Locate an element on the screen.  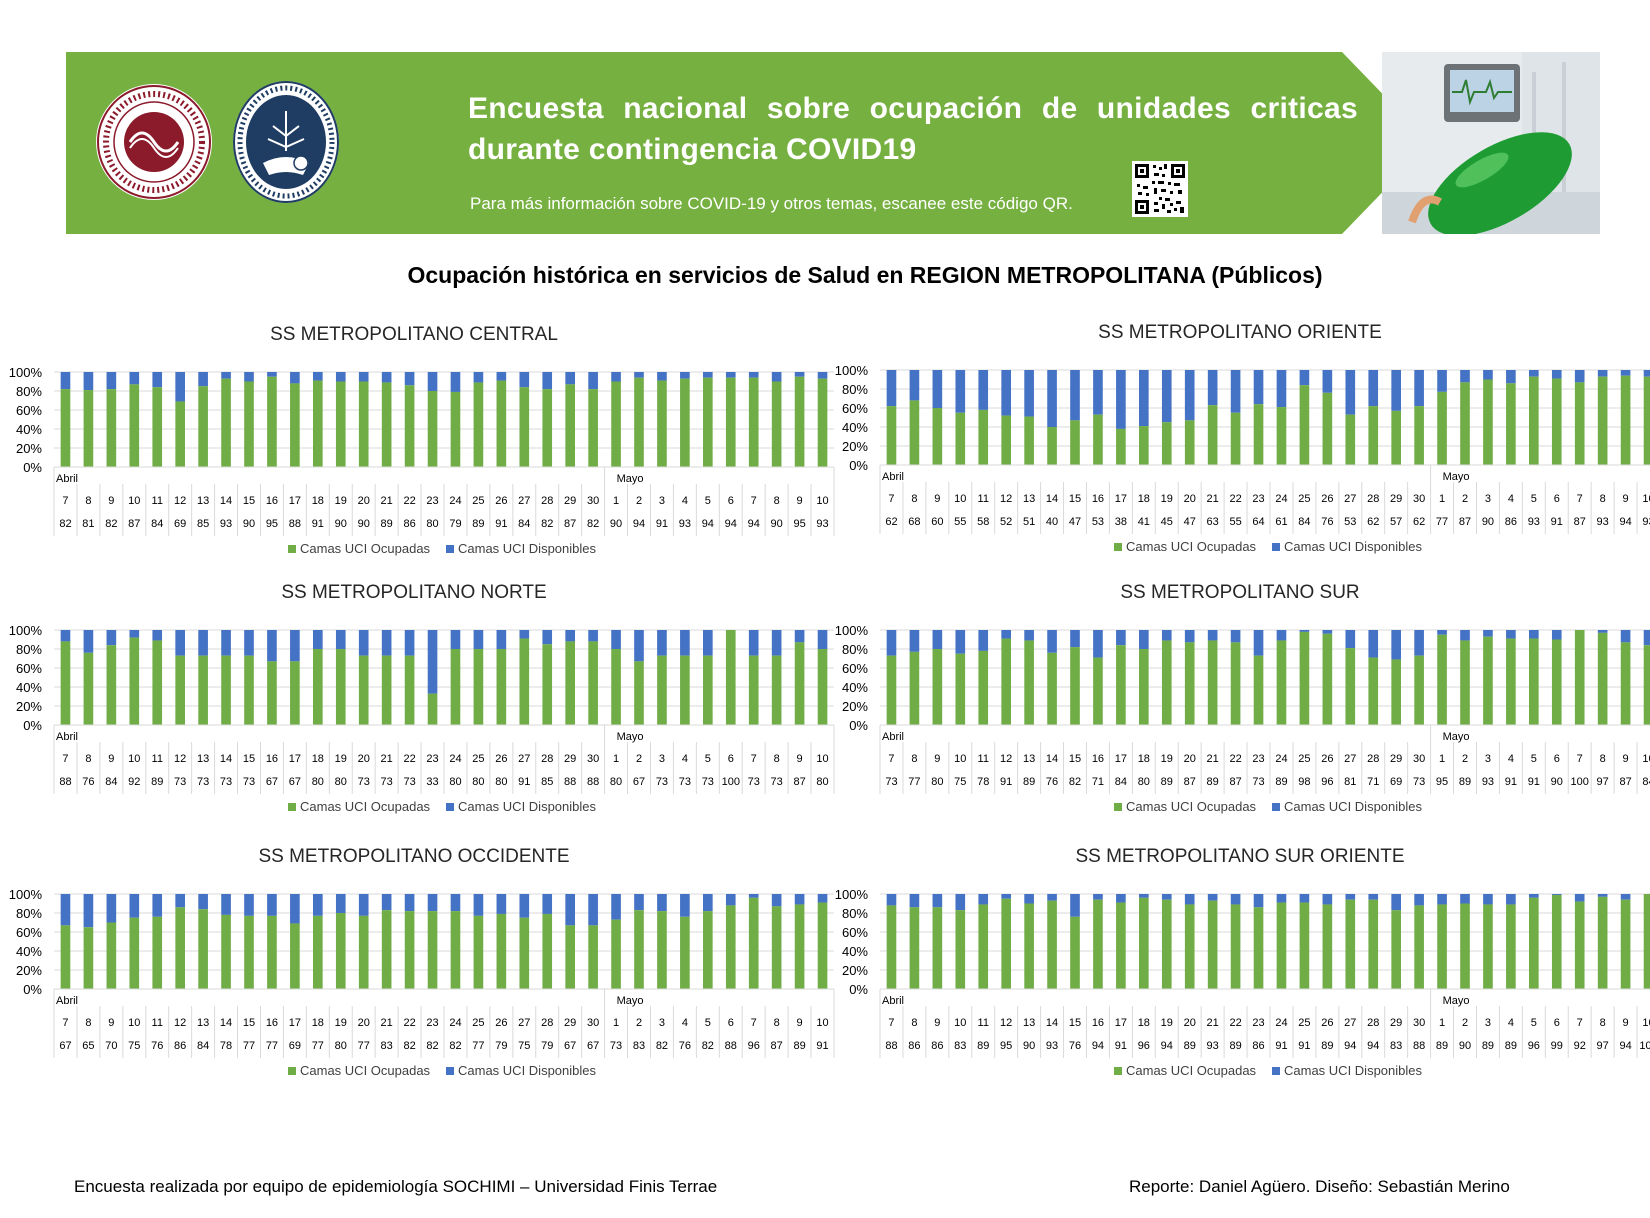
chart-title: SS METROPOLITANO SUR is located at coordinates (1239, 592).